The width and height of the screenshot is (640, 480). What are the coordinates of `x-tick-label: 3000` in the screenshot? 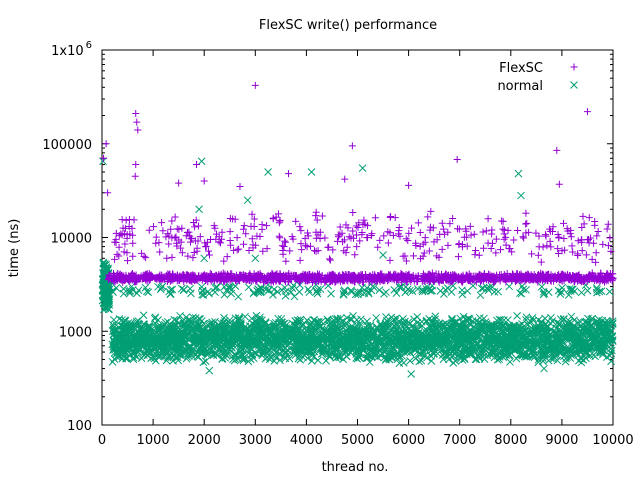 It's located at (255, 440).